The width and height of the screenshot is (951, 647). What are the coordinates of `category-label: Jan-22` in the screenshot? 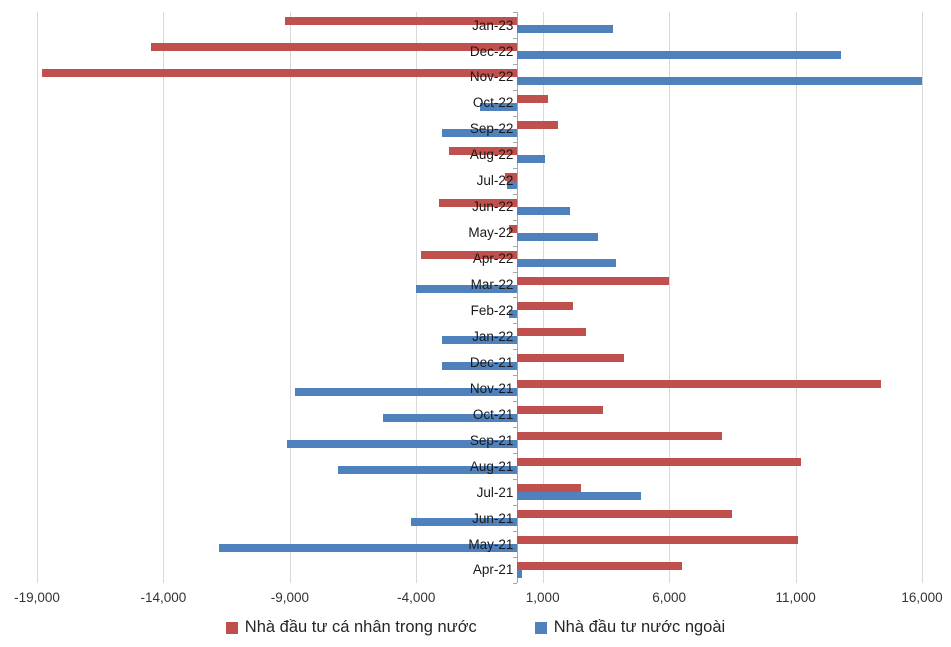 It's located at (493, 336).